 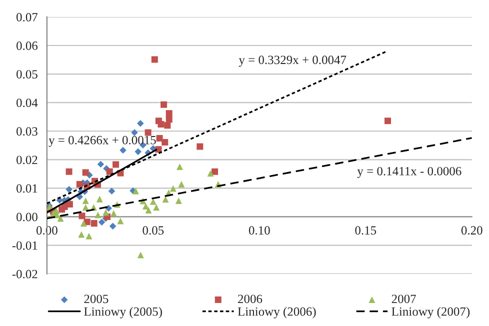 I want to click on annotation: y = 0.4266x + 0.0015, so click(x=102, y=141).